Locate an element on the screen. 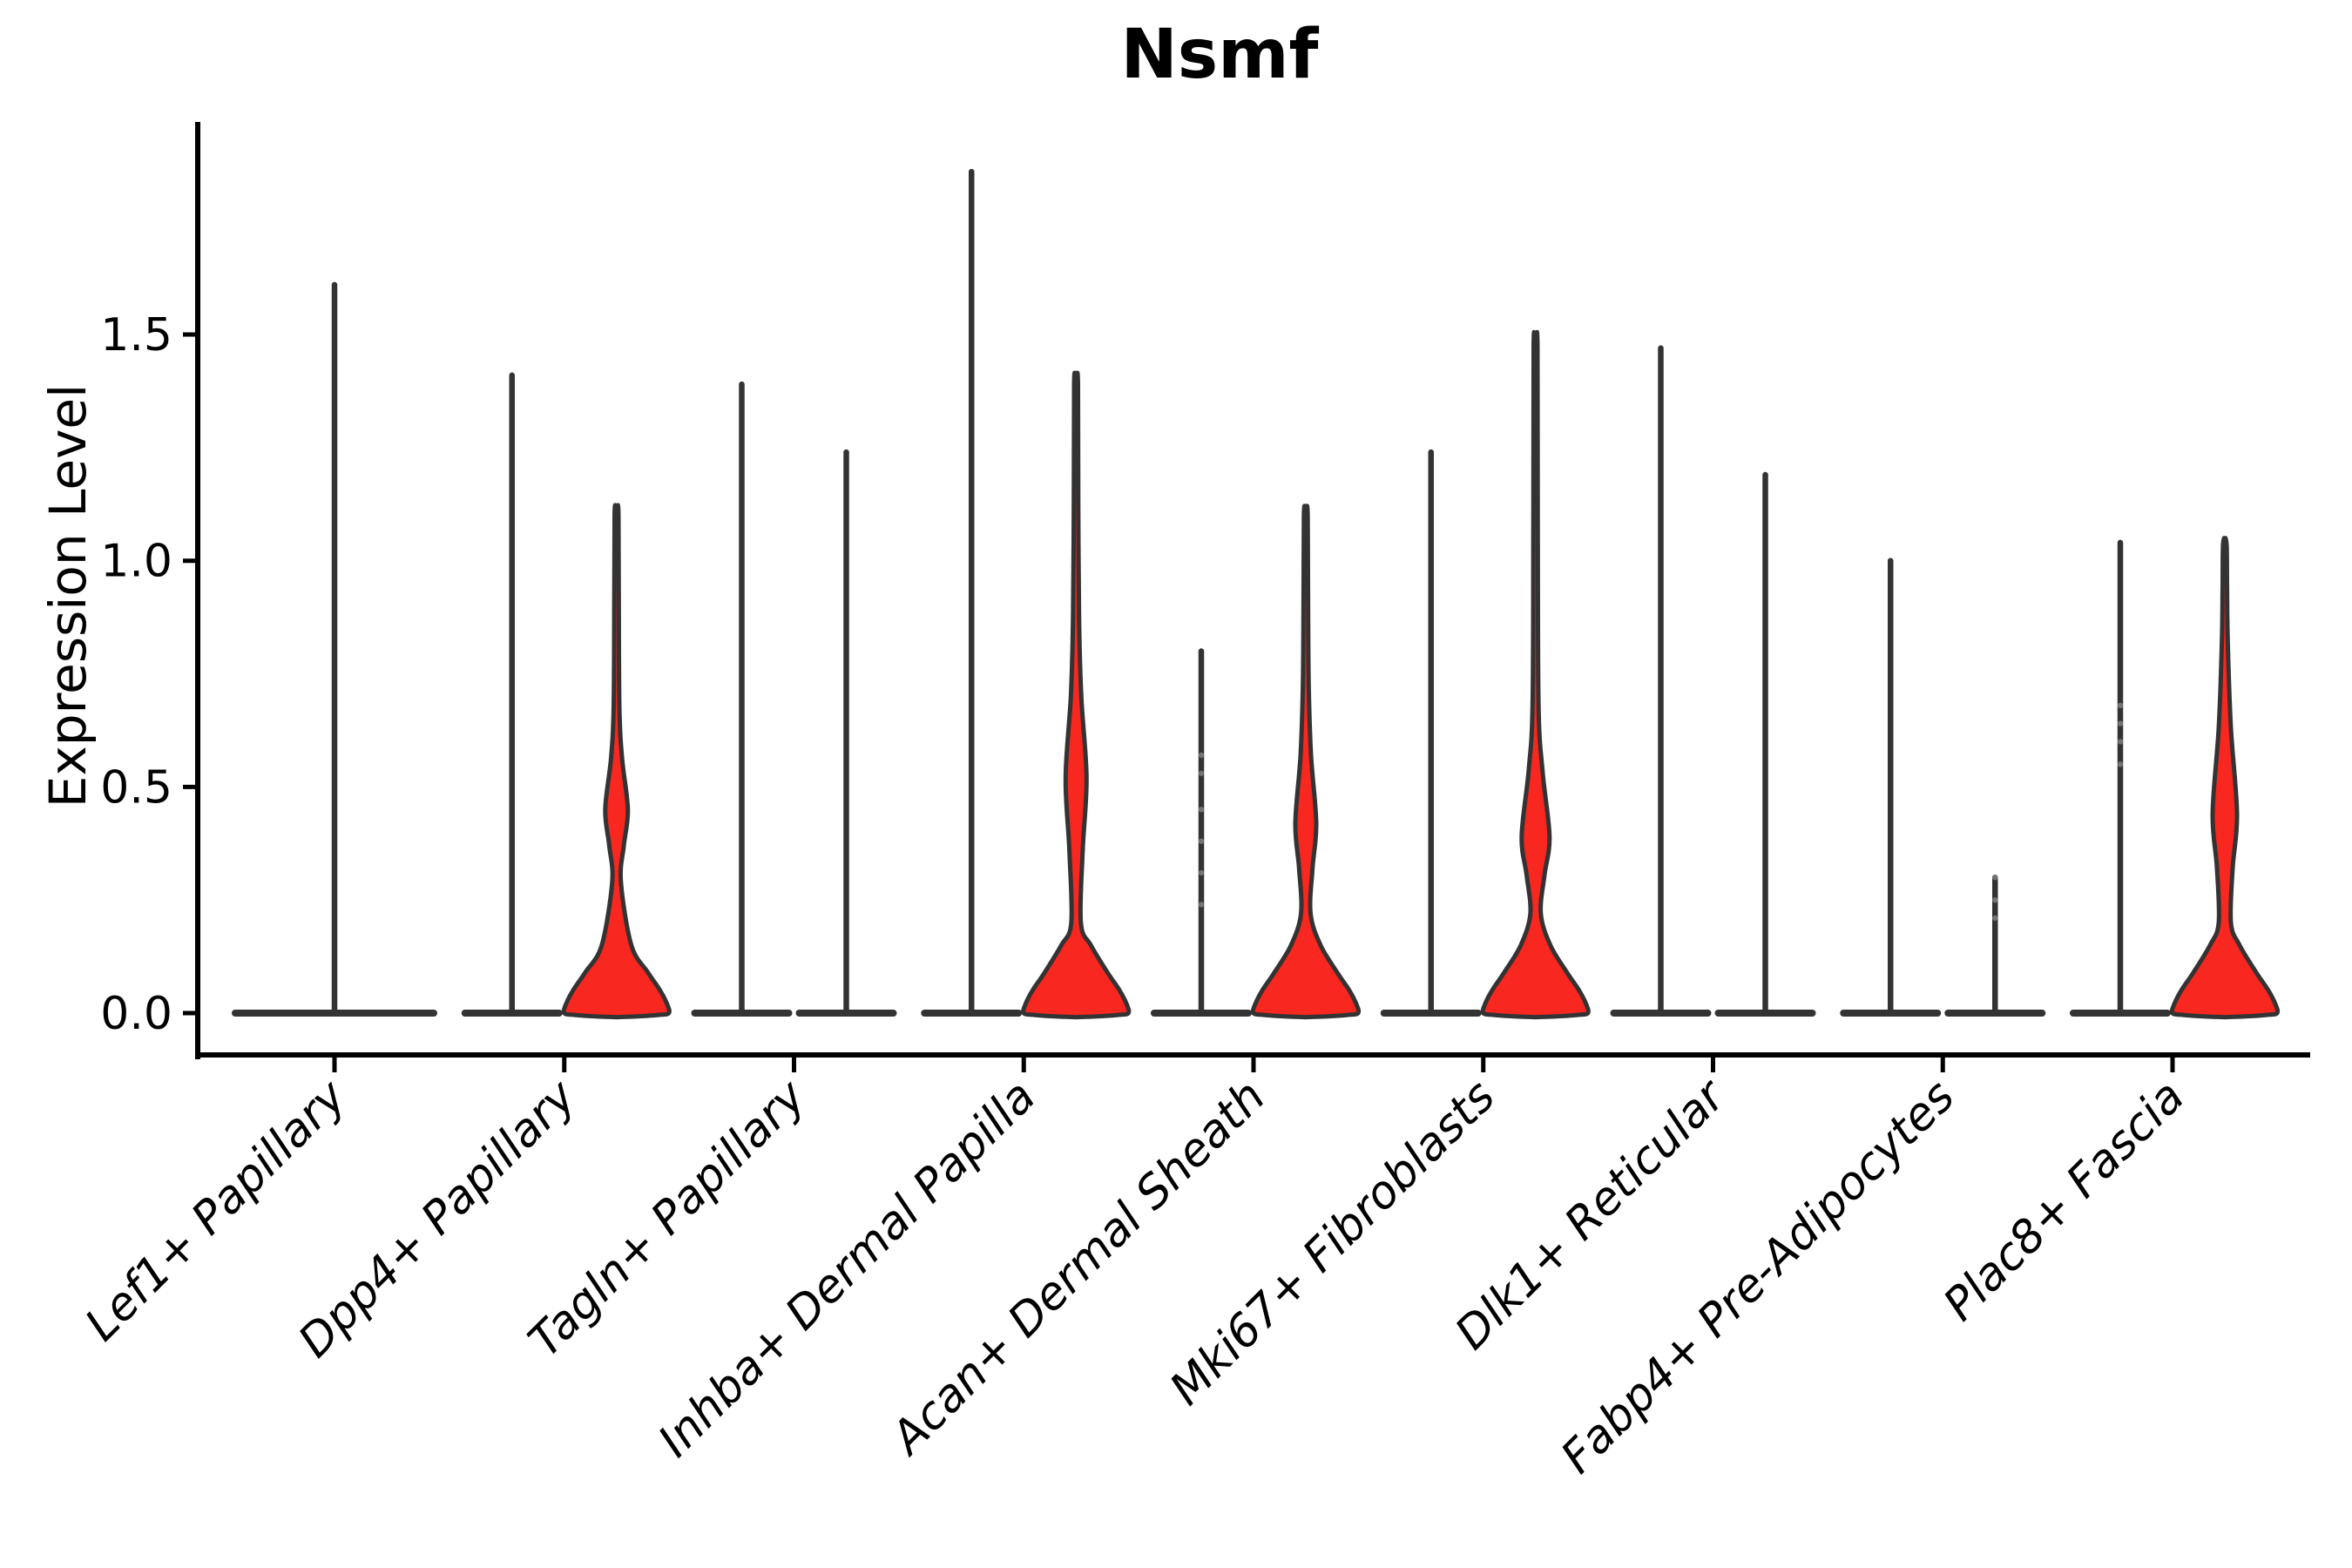  y-tick-label: 1.5 is located at coordinates (136, 335).